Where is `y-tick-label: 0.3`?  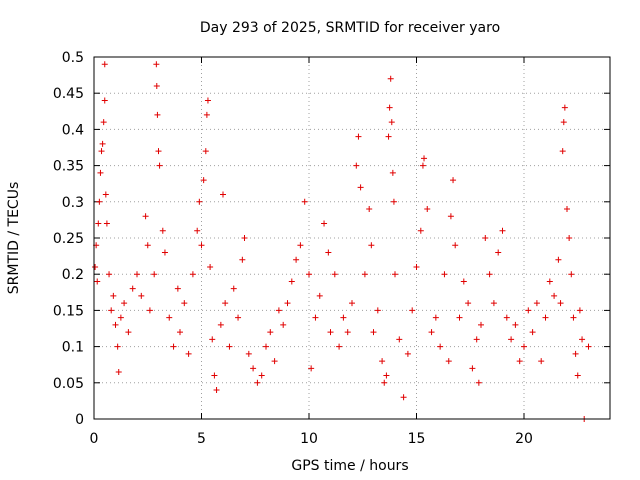 y-tick-label: 0.3 is located at coordinates (73, 203).